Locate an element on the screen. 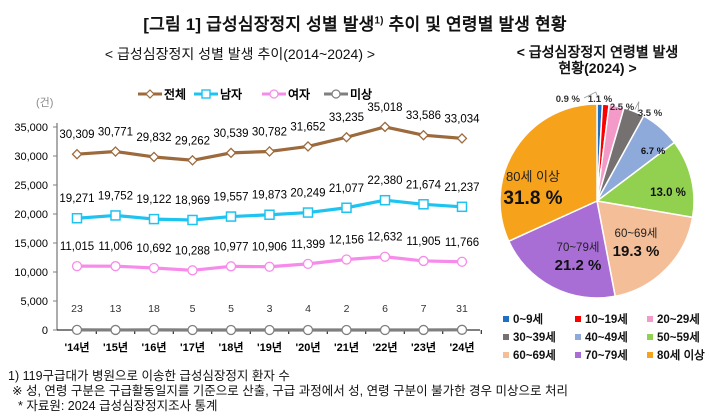 This screenshot has width=710, height=419. figure-title-suffix: 추이 및 연령별 발생 현황 is located at coordinates (475, 24).